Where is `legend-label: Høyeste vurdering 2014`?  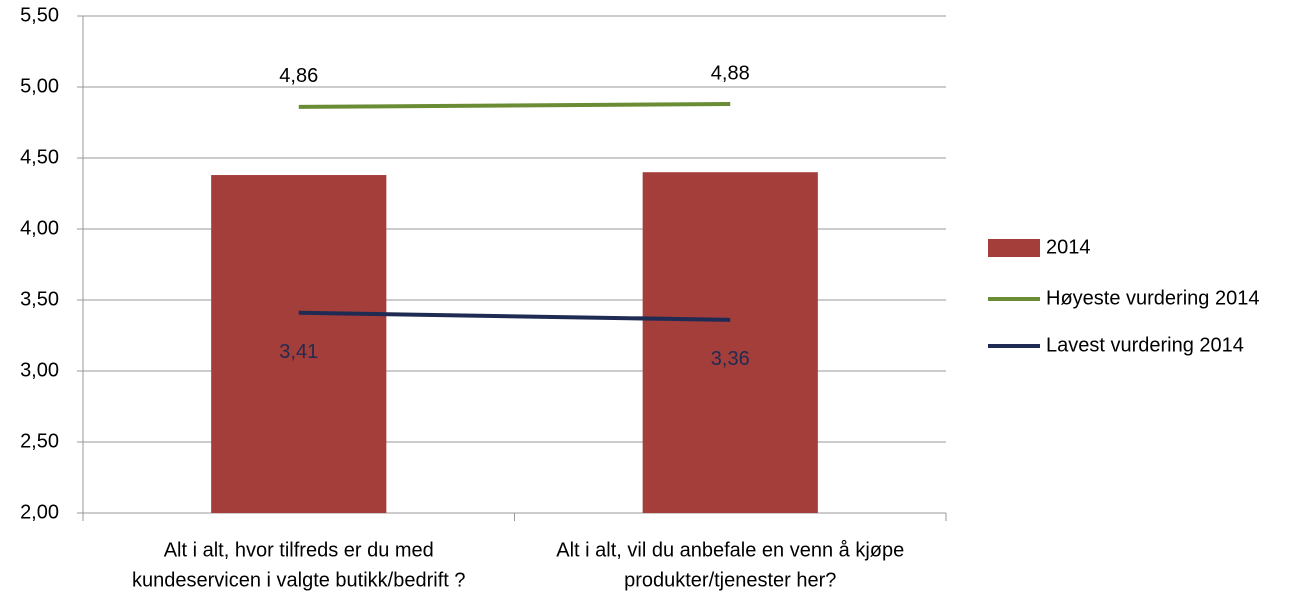
legend-label: Høyeste vurdering 2014 is located at coordinates (1152, 298).